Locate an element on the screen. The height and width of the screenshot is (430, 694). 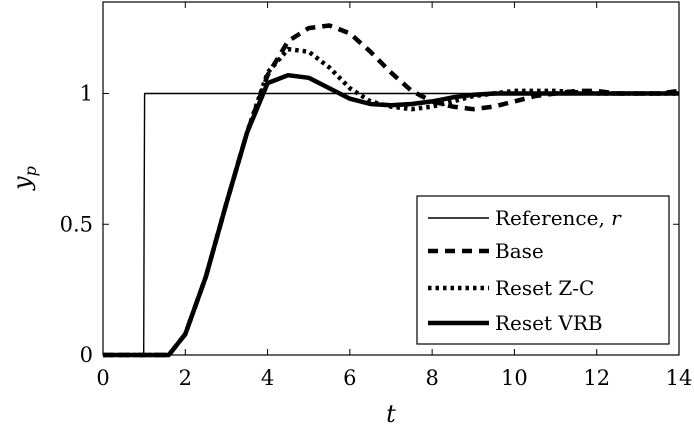
legend-label: Reference, r is located at coordinates (558, 218).